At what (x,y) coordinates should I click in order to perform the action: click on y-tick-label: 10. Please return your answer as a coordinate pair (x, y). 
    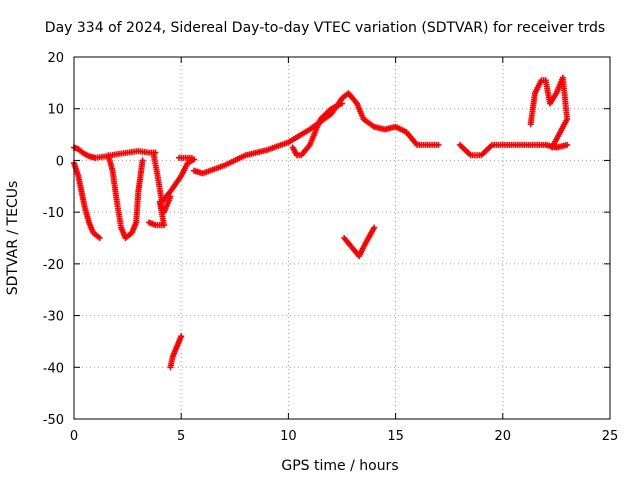
    Looking at the image, I should click on (55, 110).